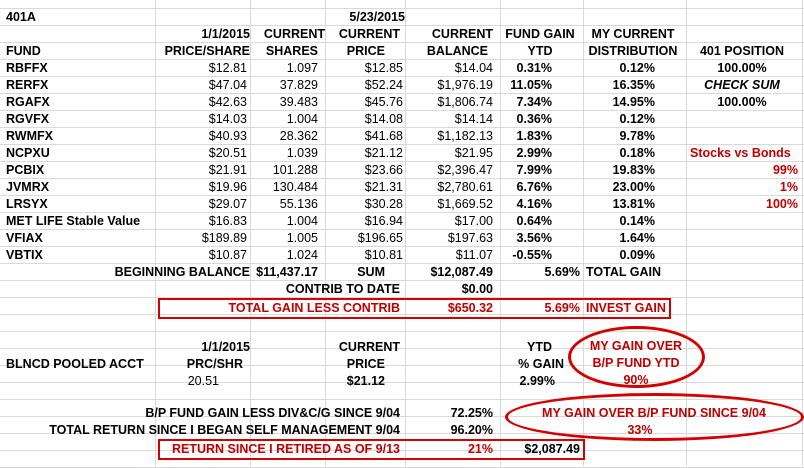  I want to click on shares: 37.829, so click(298, 85).